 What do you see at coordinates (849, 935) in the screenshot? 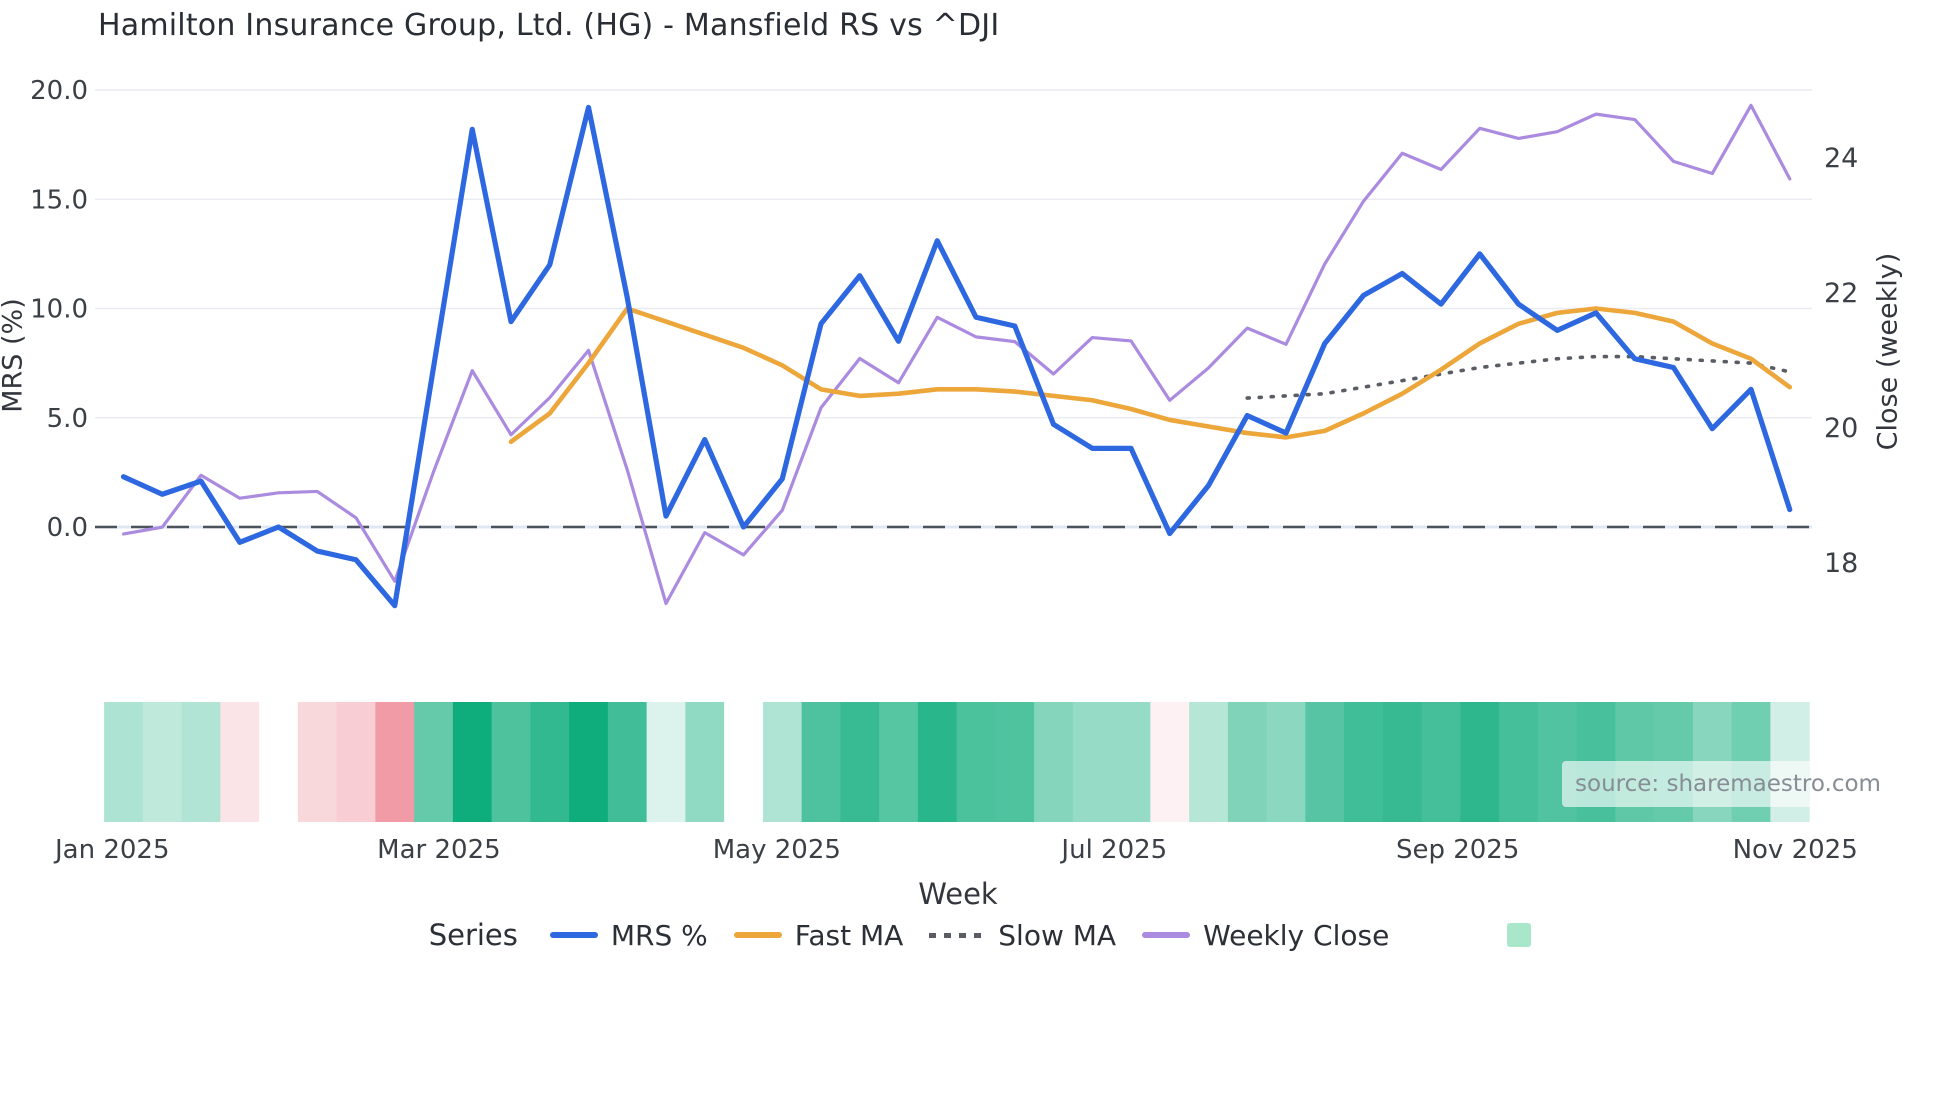
I see `legend-label-fast-ma: Fast MA` at bounding box center [849, 935].